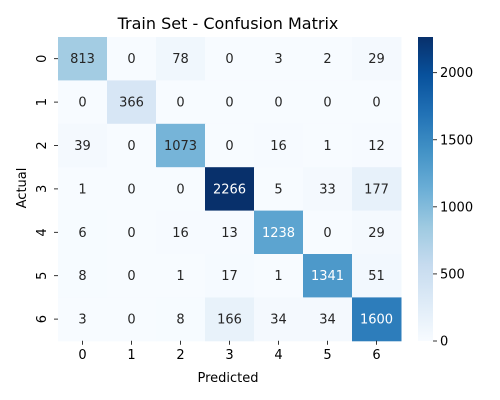 This screenshot has width=500, height=400. I want to click on y-tick-label: 0, so click(42, 59).